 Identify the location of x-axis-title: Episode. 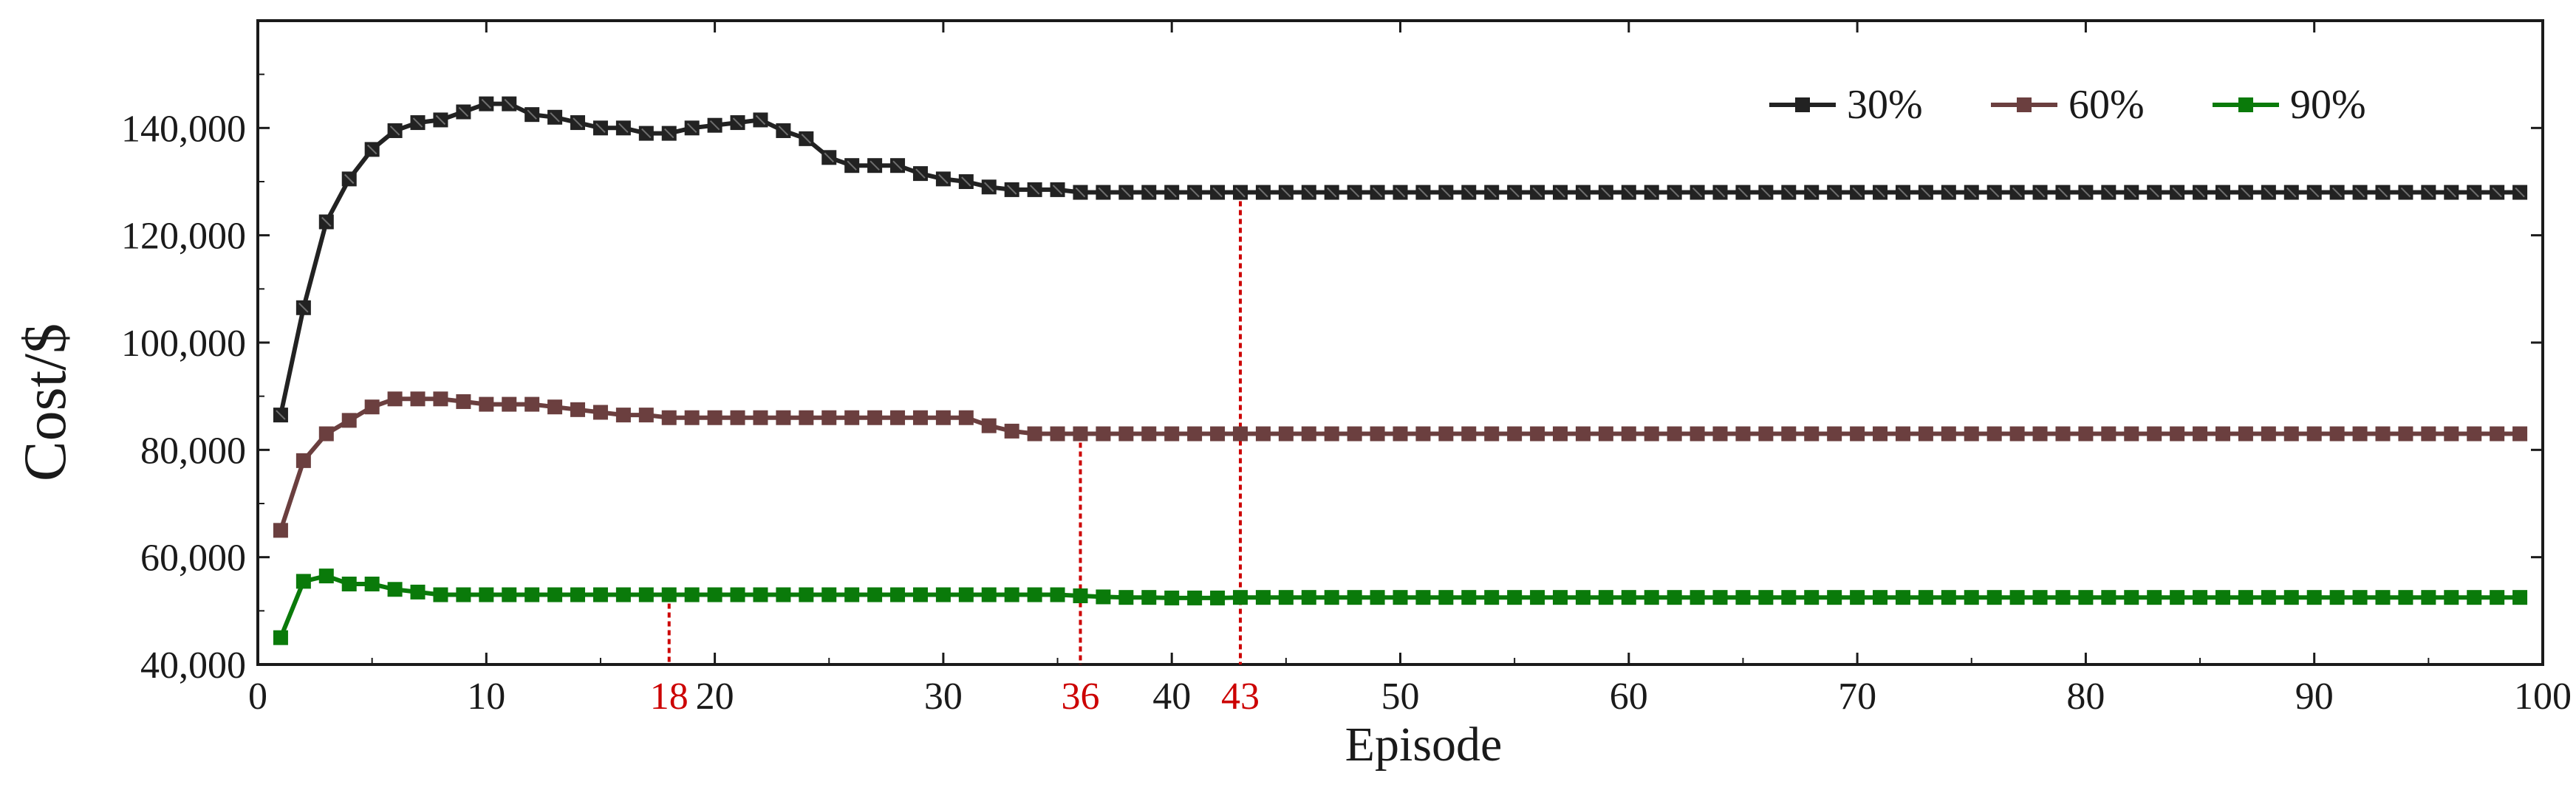
(1424, 745).